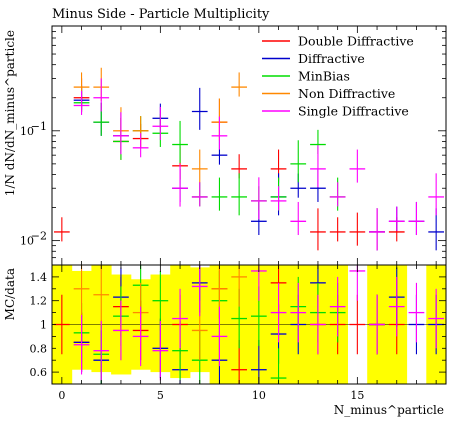  I want to click on y-tick-label-exponent: −2, so click(39, 236).